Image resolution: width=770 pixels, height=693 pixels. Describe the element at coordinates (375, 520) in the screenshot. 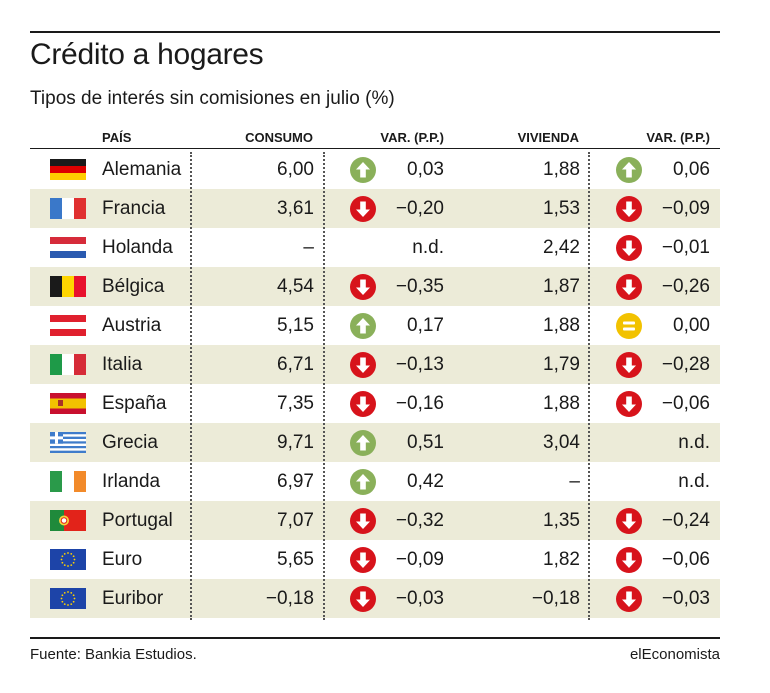

I see `table-row: Portugal 7,07 −0,32 1,35 −0,24` at that location.